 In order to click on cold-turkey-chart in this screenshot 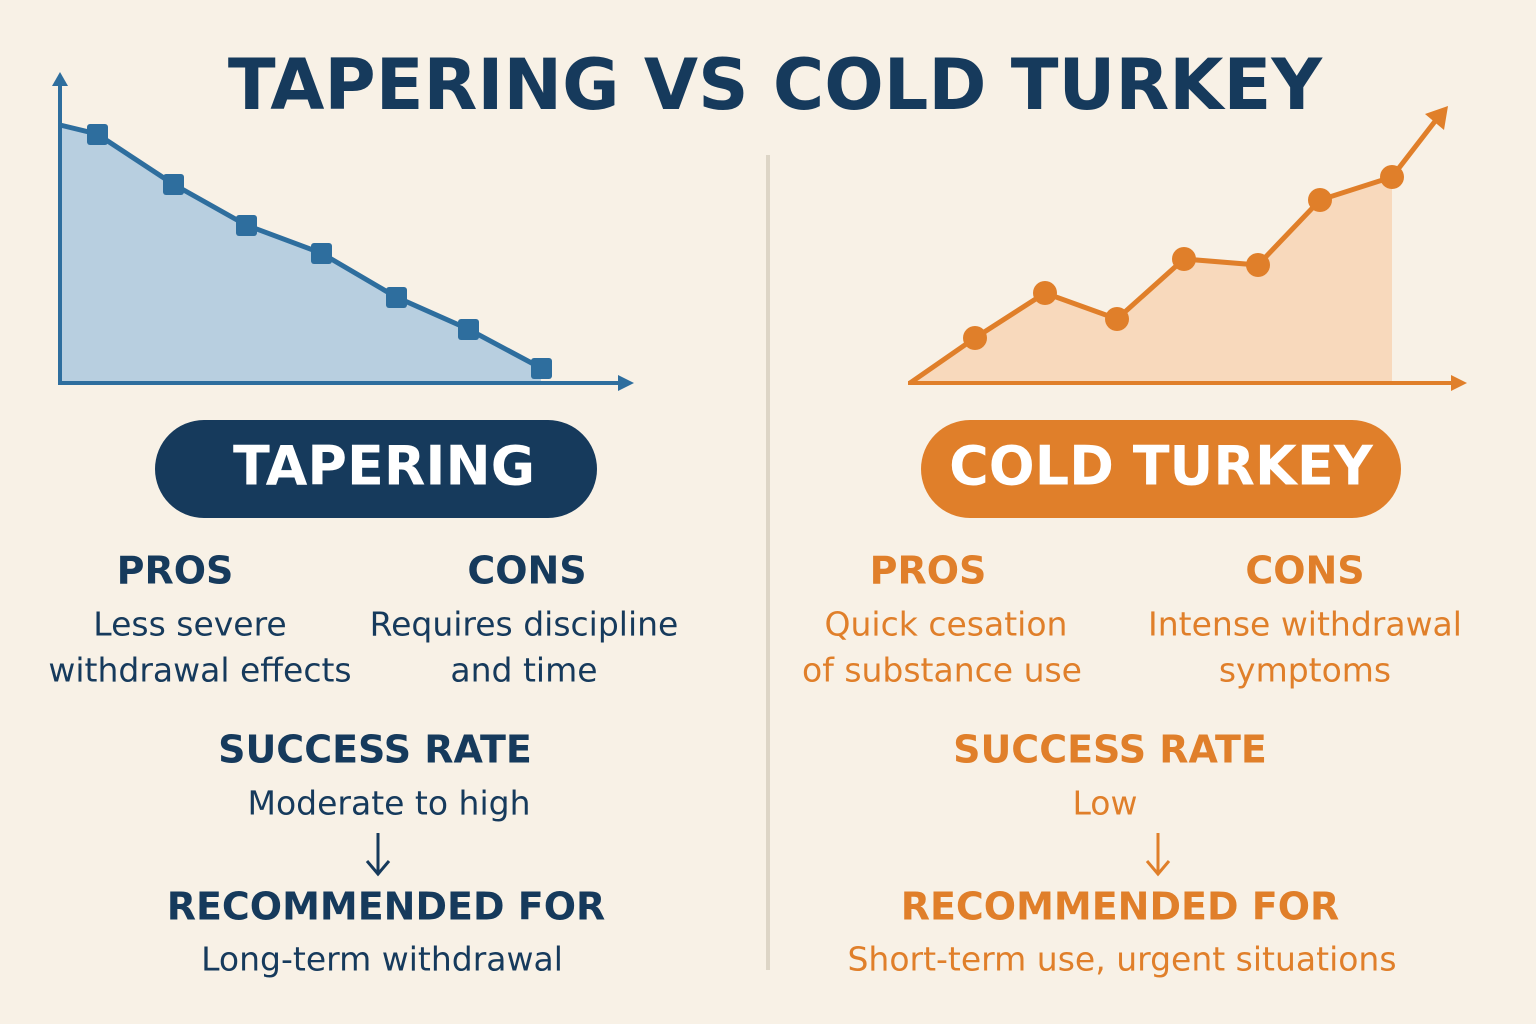, I will do `click(1187, 248)`.